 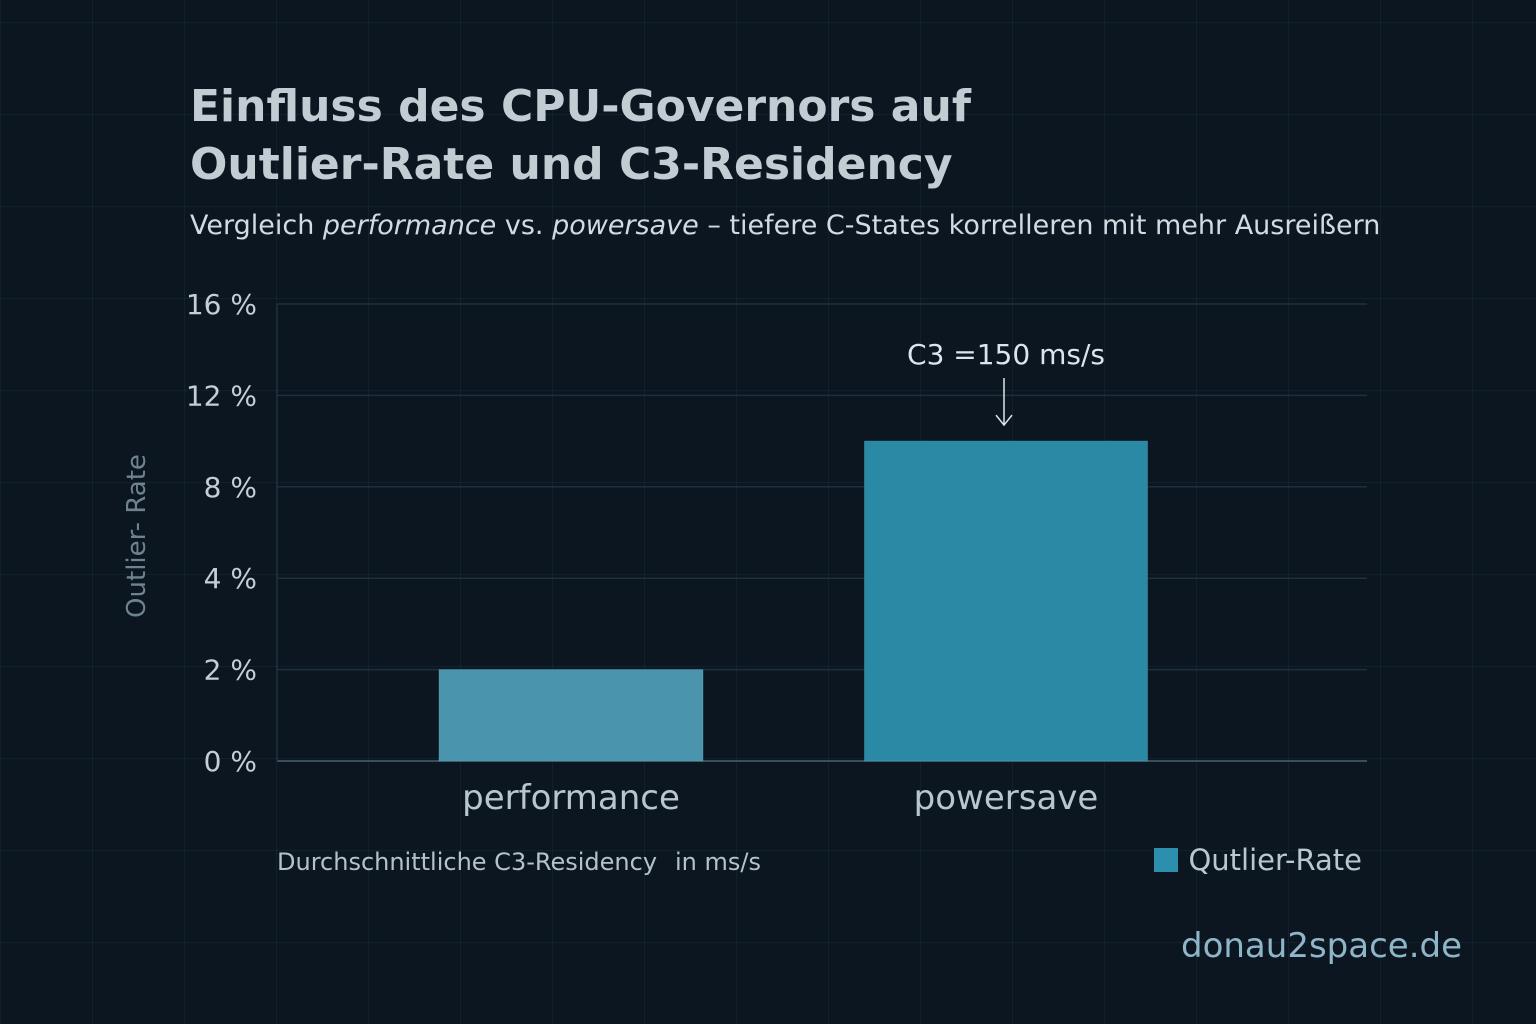 I want to click on y-tick-label: 12 %, so click(x=221, y=395).